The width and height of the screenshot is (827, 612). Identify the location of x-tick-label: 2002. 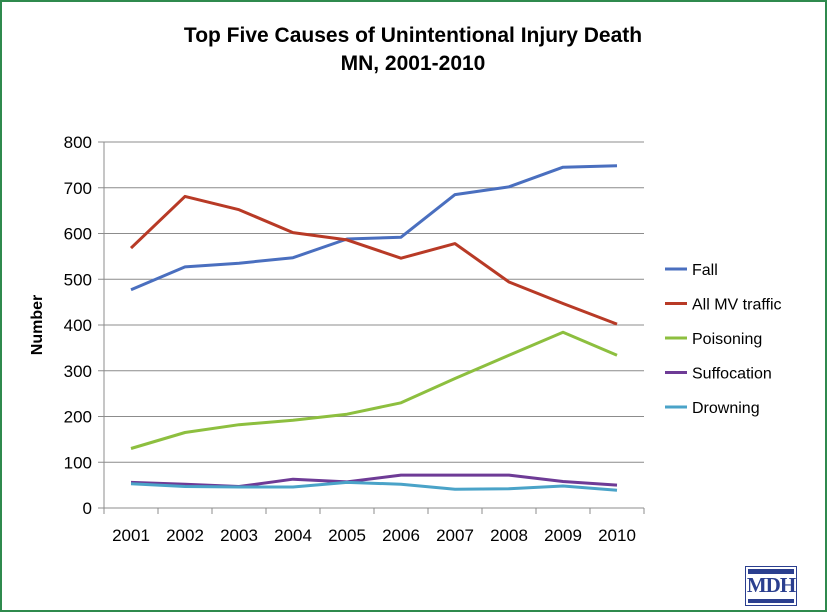
(185, 535).